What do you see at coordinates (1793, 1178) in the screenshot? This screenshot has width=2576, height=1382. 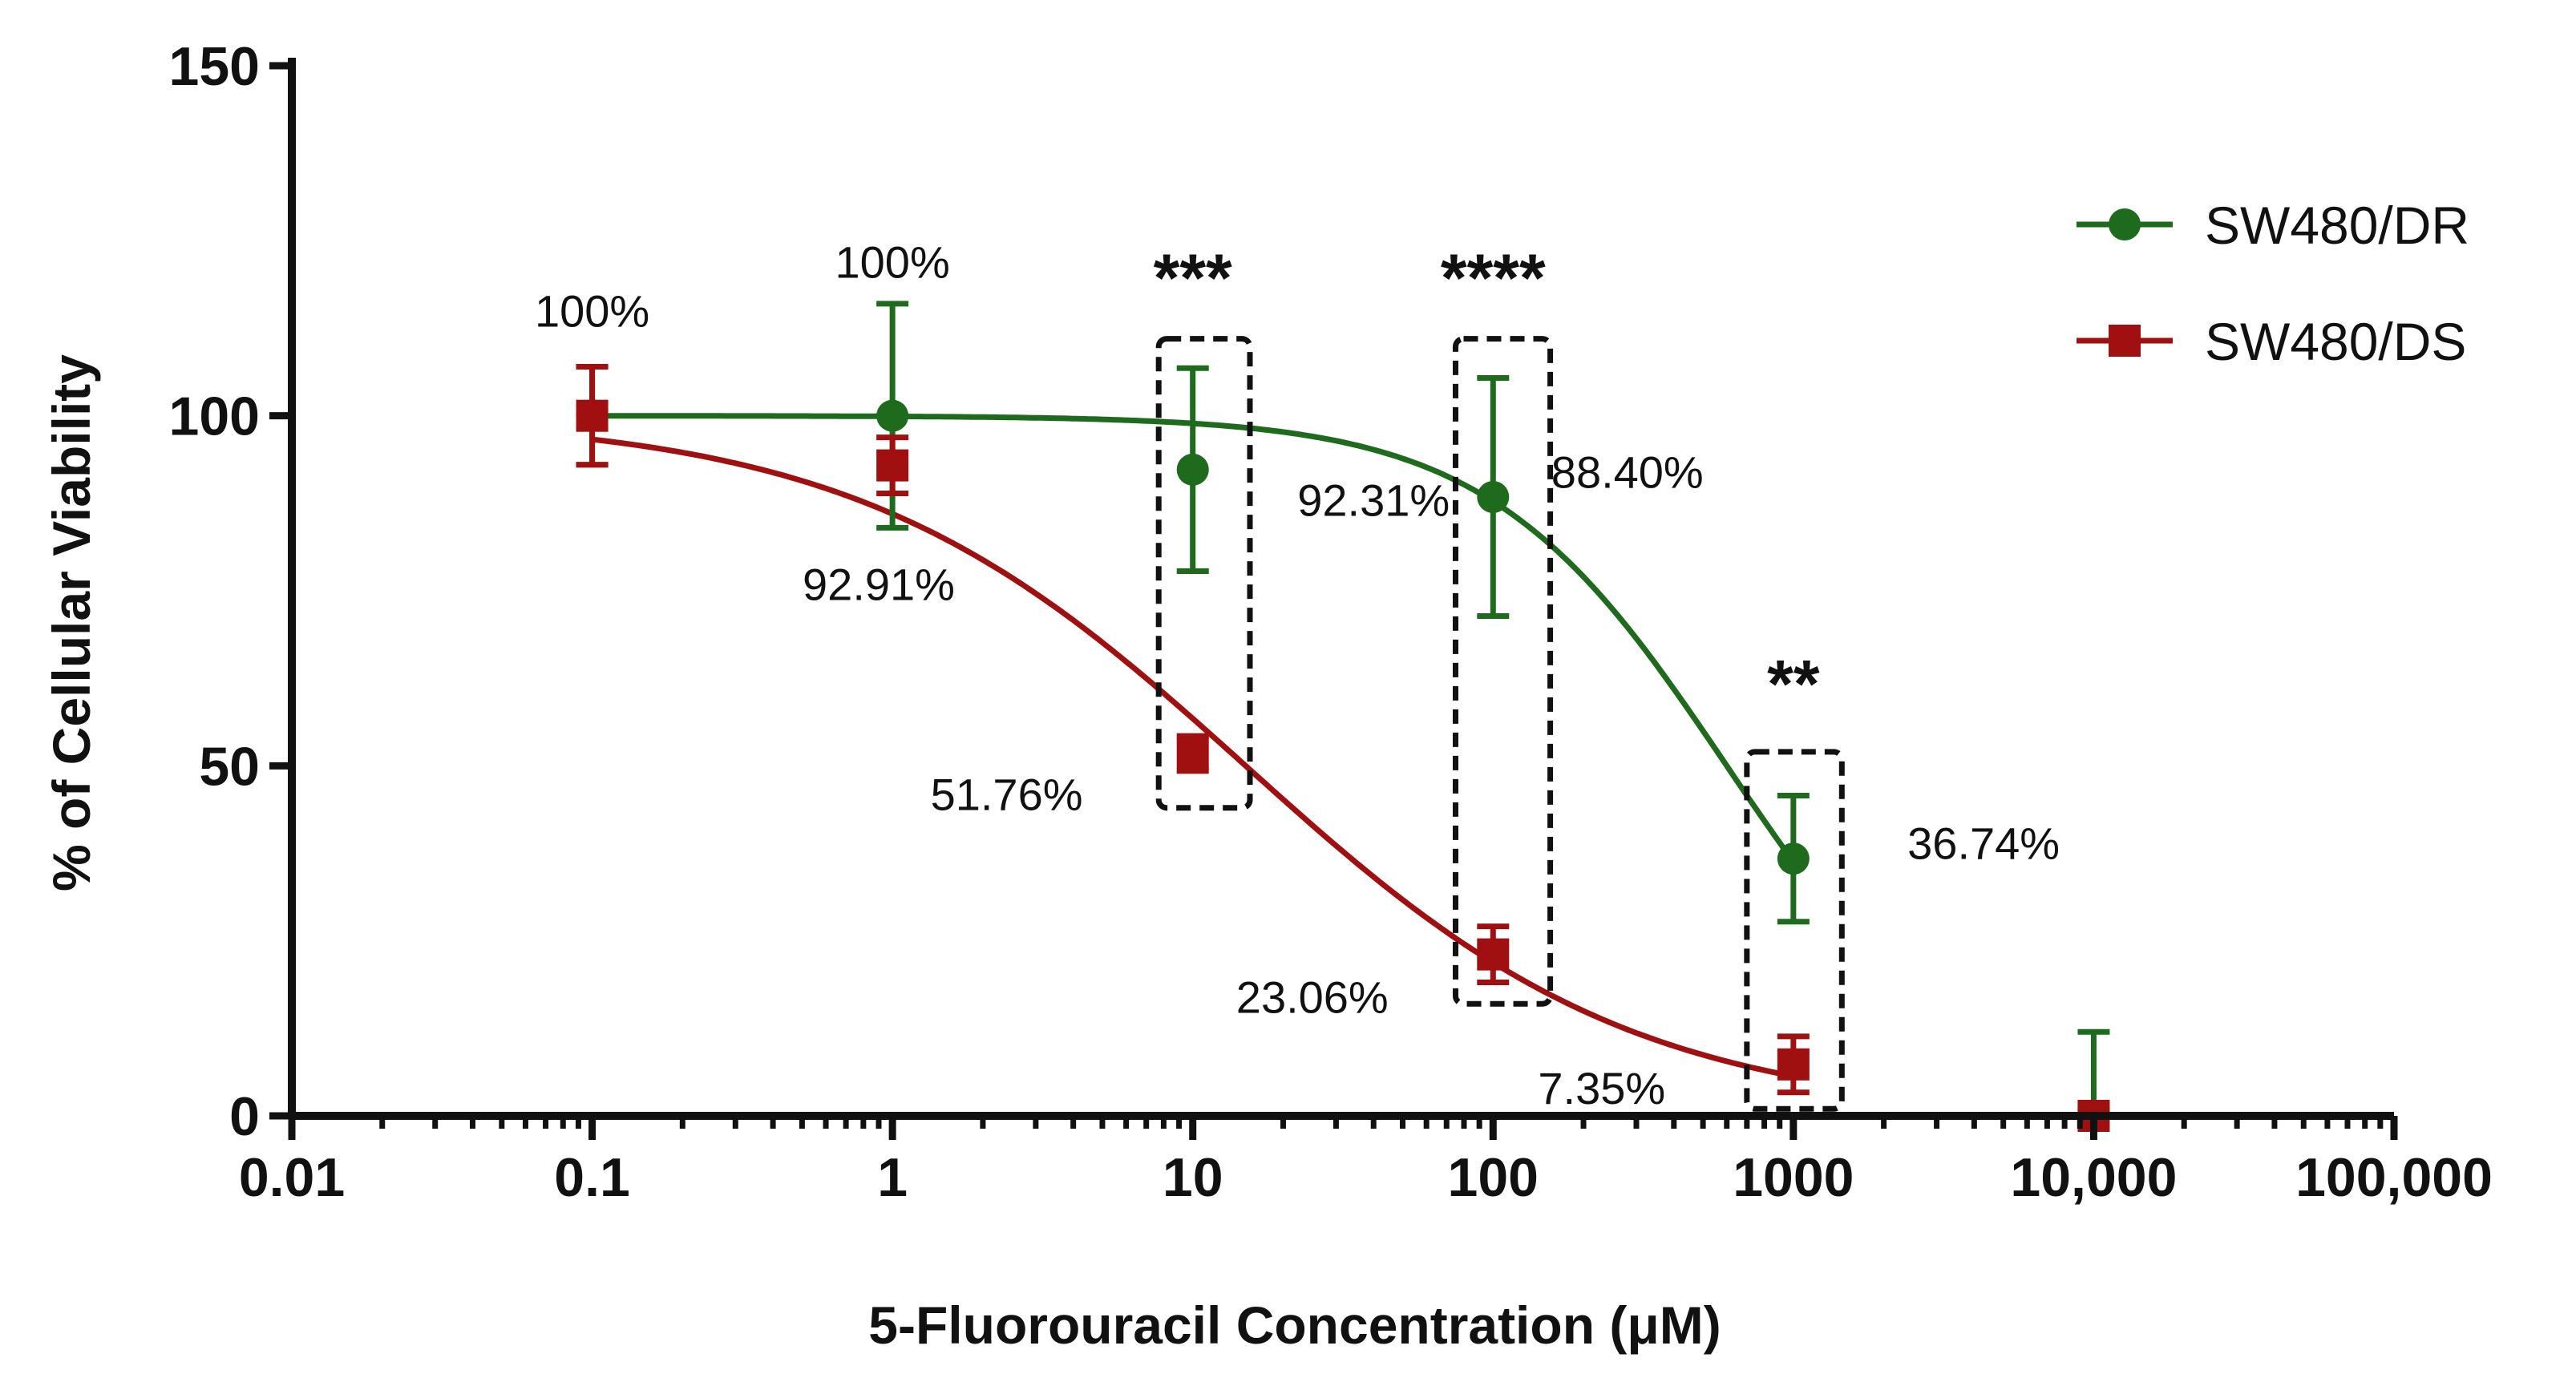 I see `x-tick-label: 1000` at bounding box center [1793, 1178].